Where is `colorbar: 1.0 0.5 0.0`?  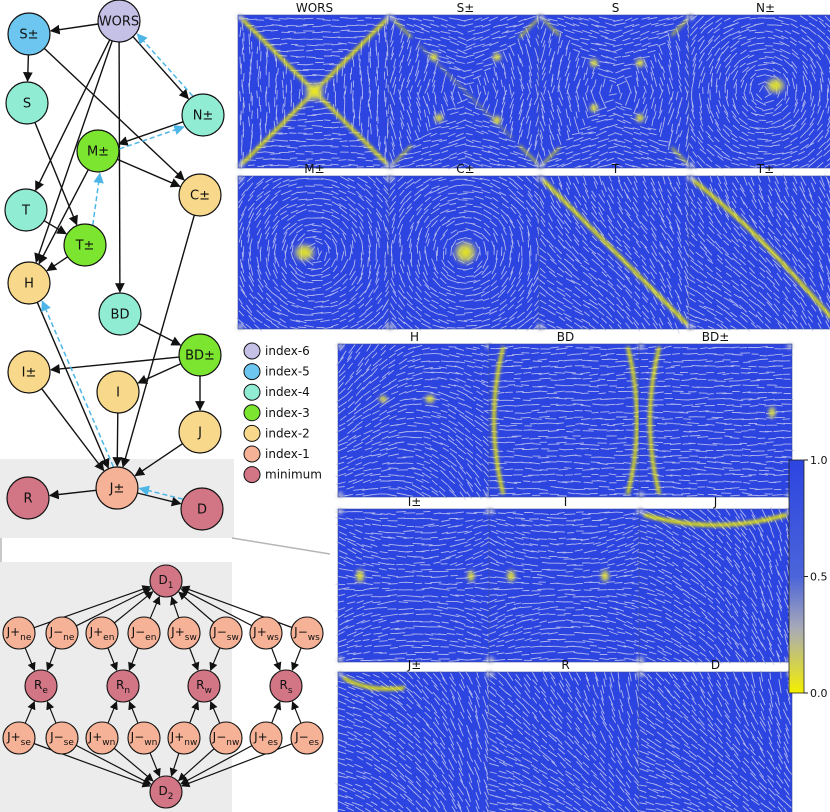 colorbar: 1.0 0.5 0.0 is located at coordinates (808, 577).